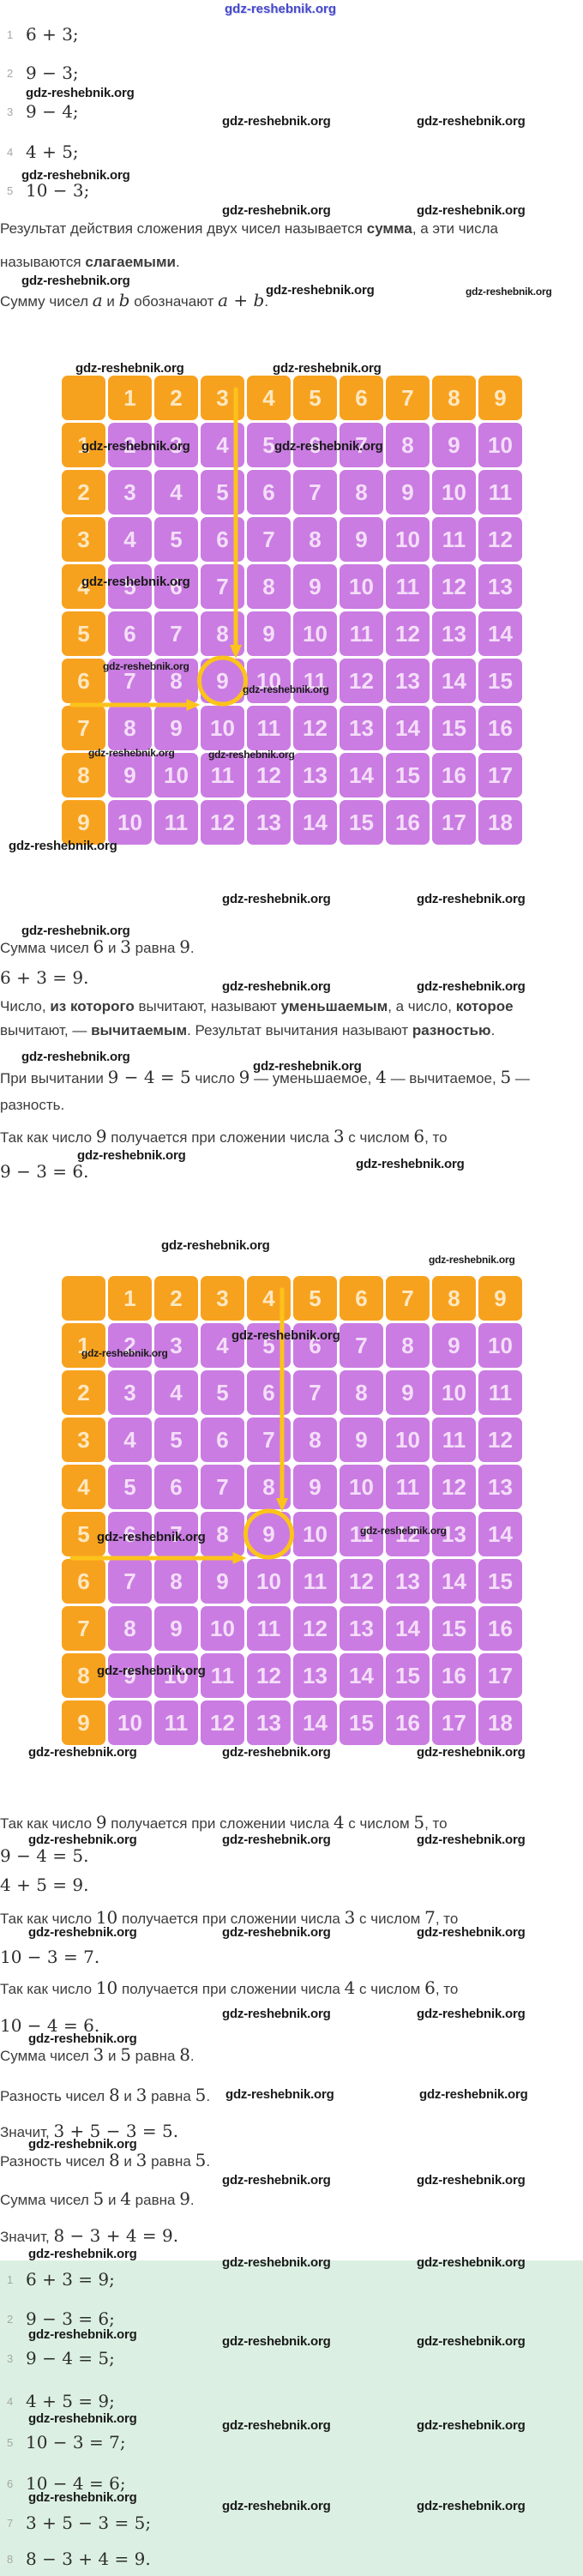  I want to click on row-header-cell: 8, so click(83, 1675).